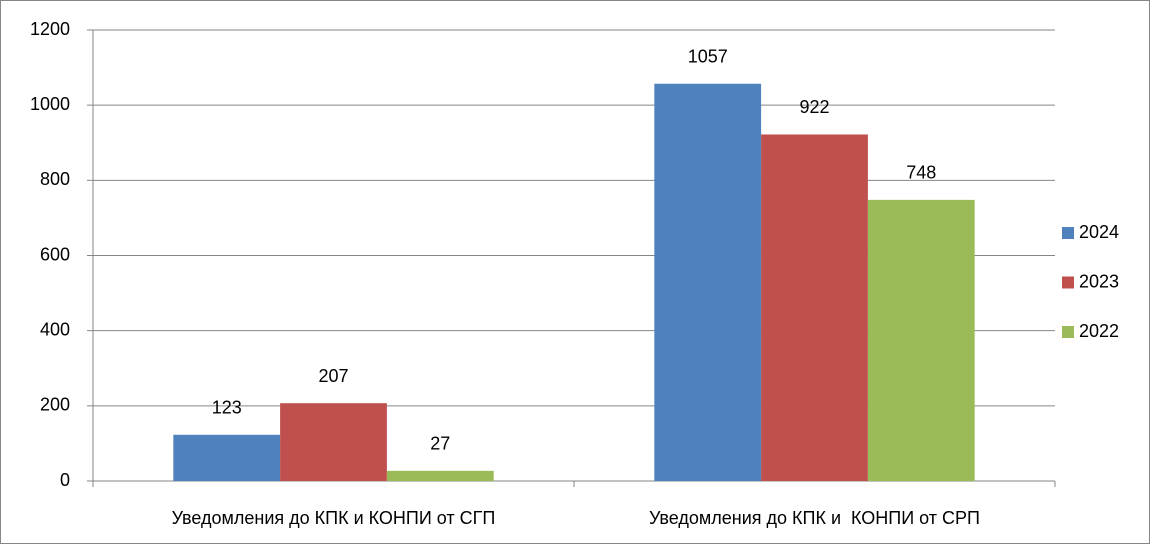 The image size is (1150, 544). Describe the element at coordinates (55, 329) in the screenshot. I see `y-tick-label: 400` at that location.